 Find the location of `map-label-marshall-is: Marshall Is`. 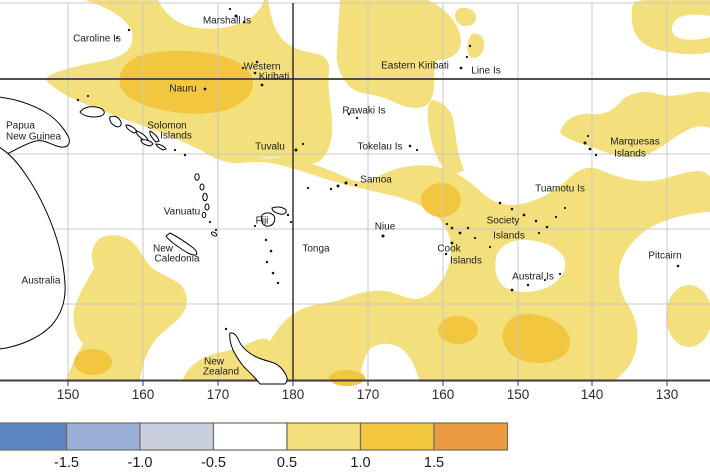

map-label-marshall-is: Marshall Is is located at coordinates (227, 21).